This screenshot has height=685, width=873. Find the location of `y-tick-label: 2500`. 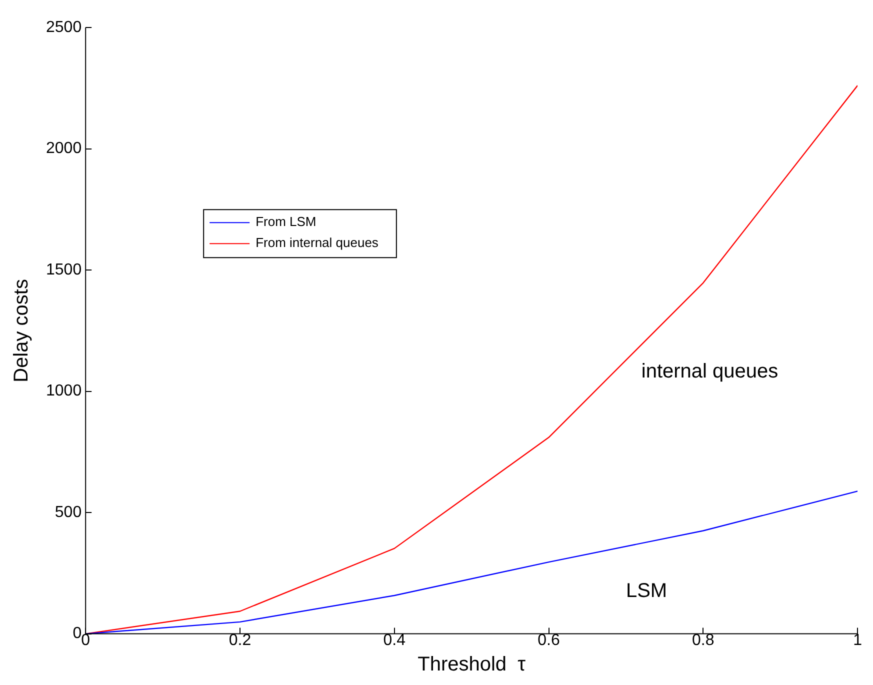

y-tick-label: 2500 is located at coordinates (64, 27).